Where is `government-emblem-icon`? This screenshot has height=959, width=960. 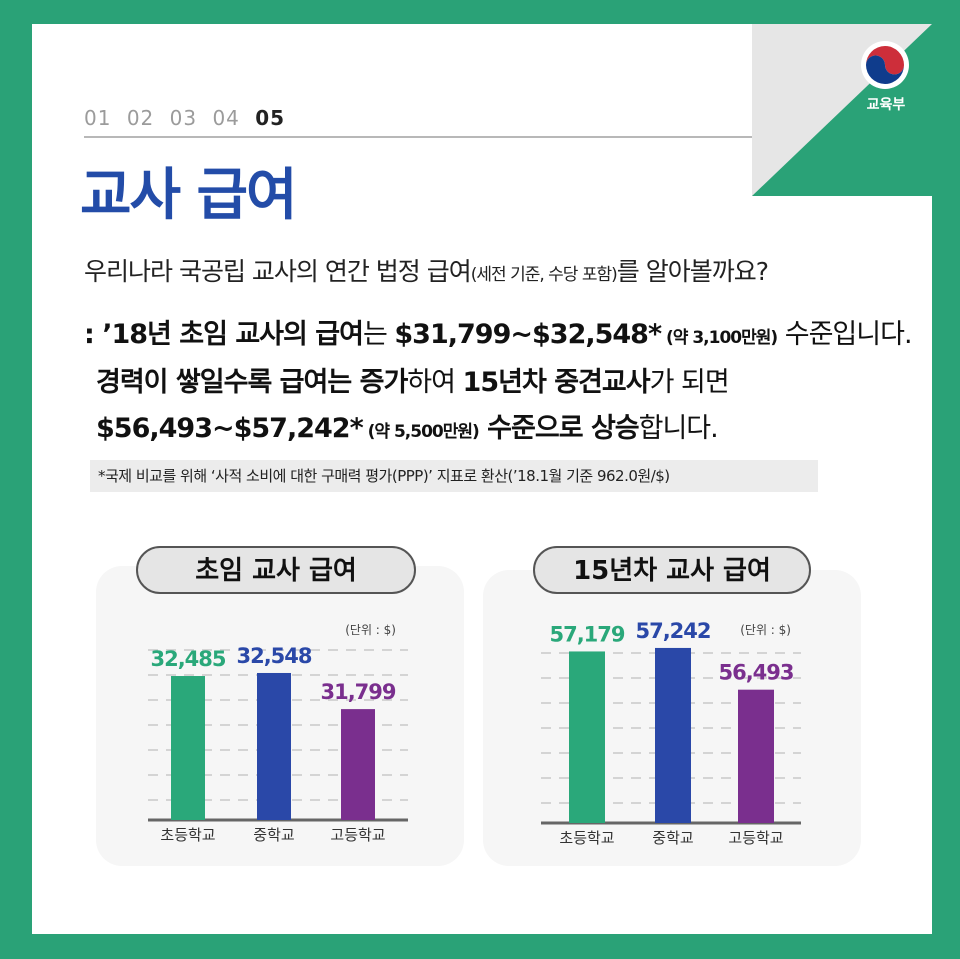
government-emblem-icon is located at coordinates (885, 65).